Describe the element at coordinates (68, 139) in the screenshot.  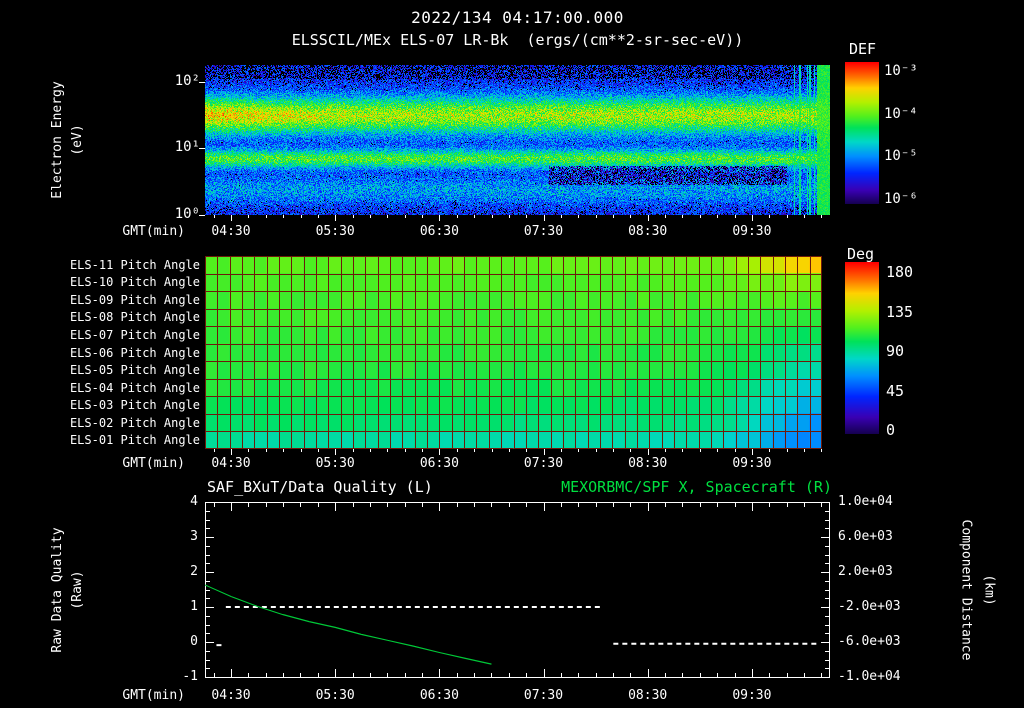
I see `electron-energy-axis-label: Electron Energy (eV)` at that location.